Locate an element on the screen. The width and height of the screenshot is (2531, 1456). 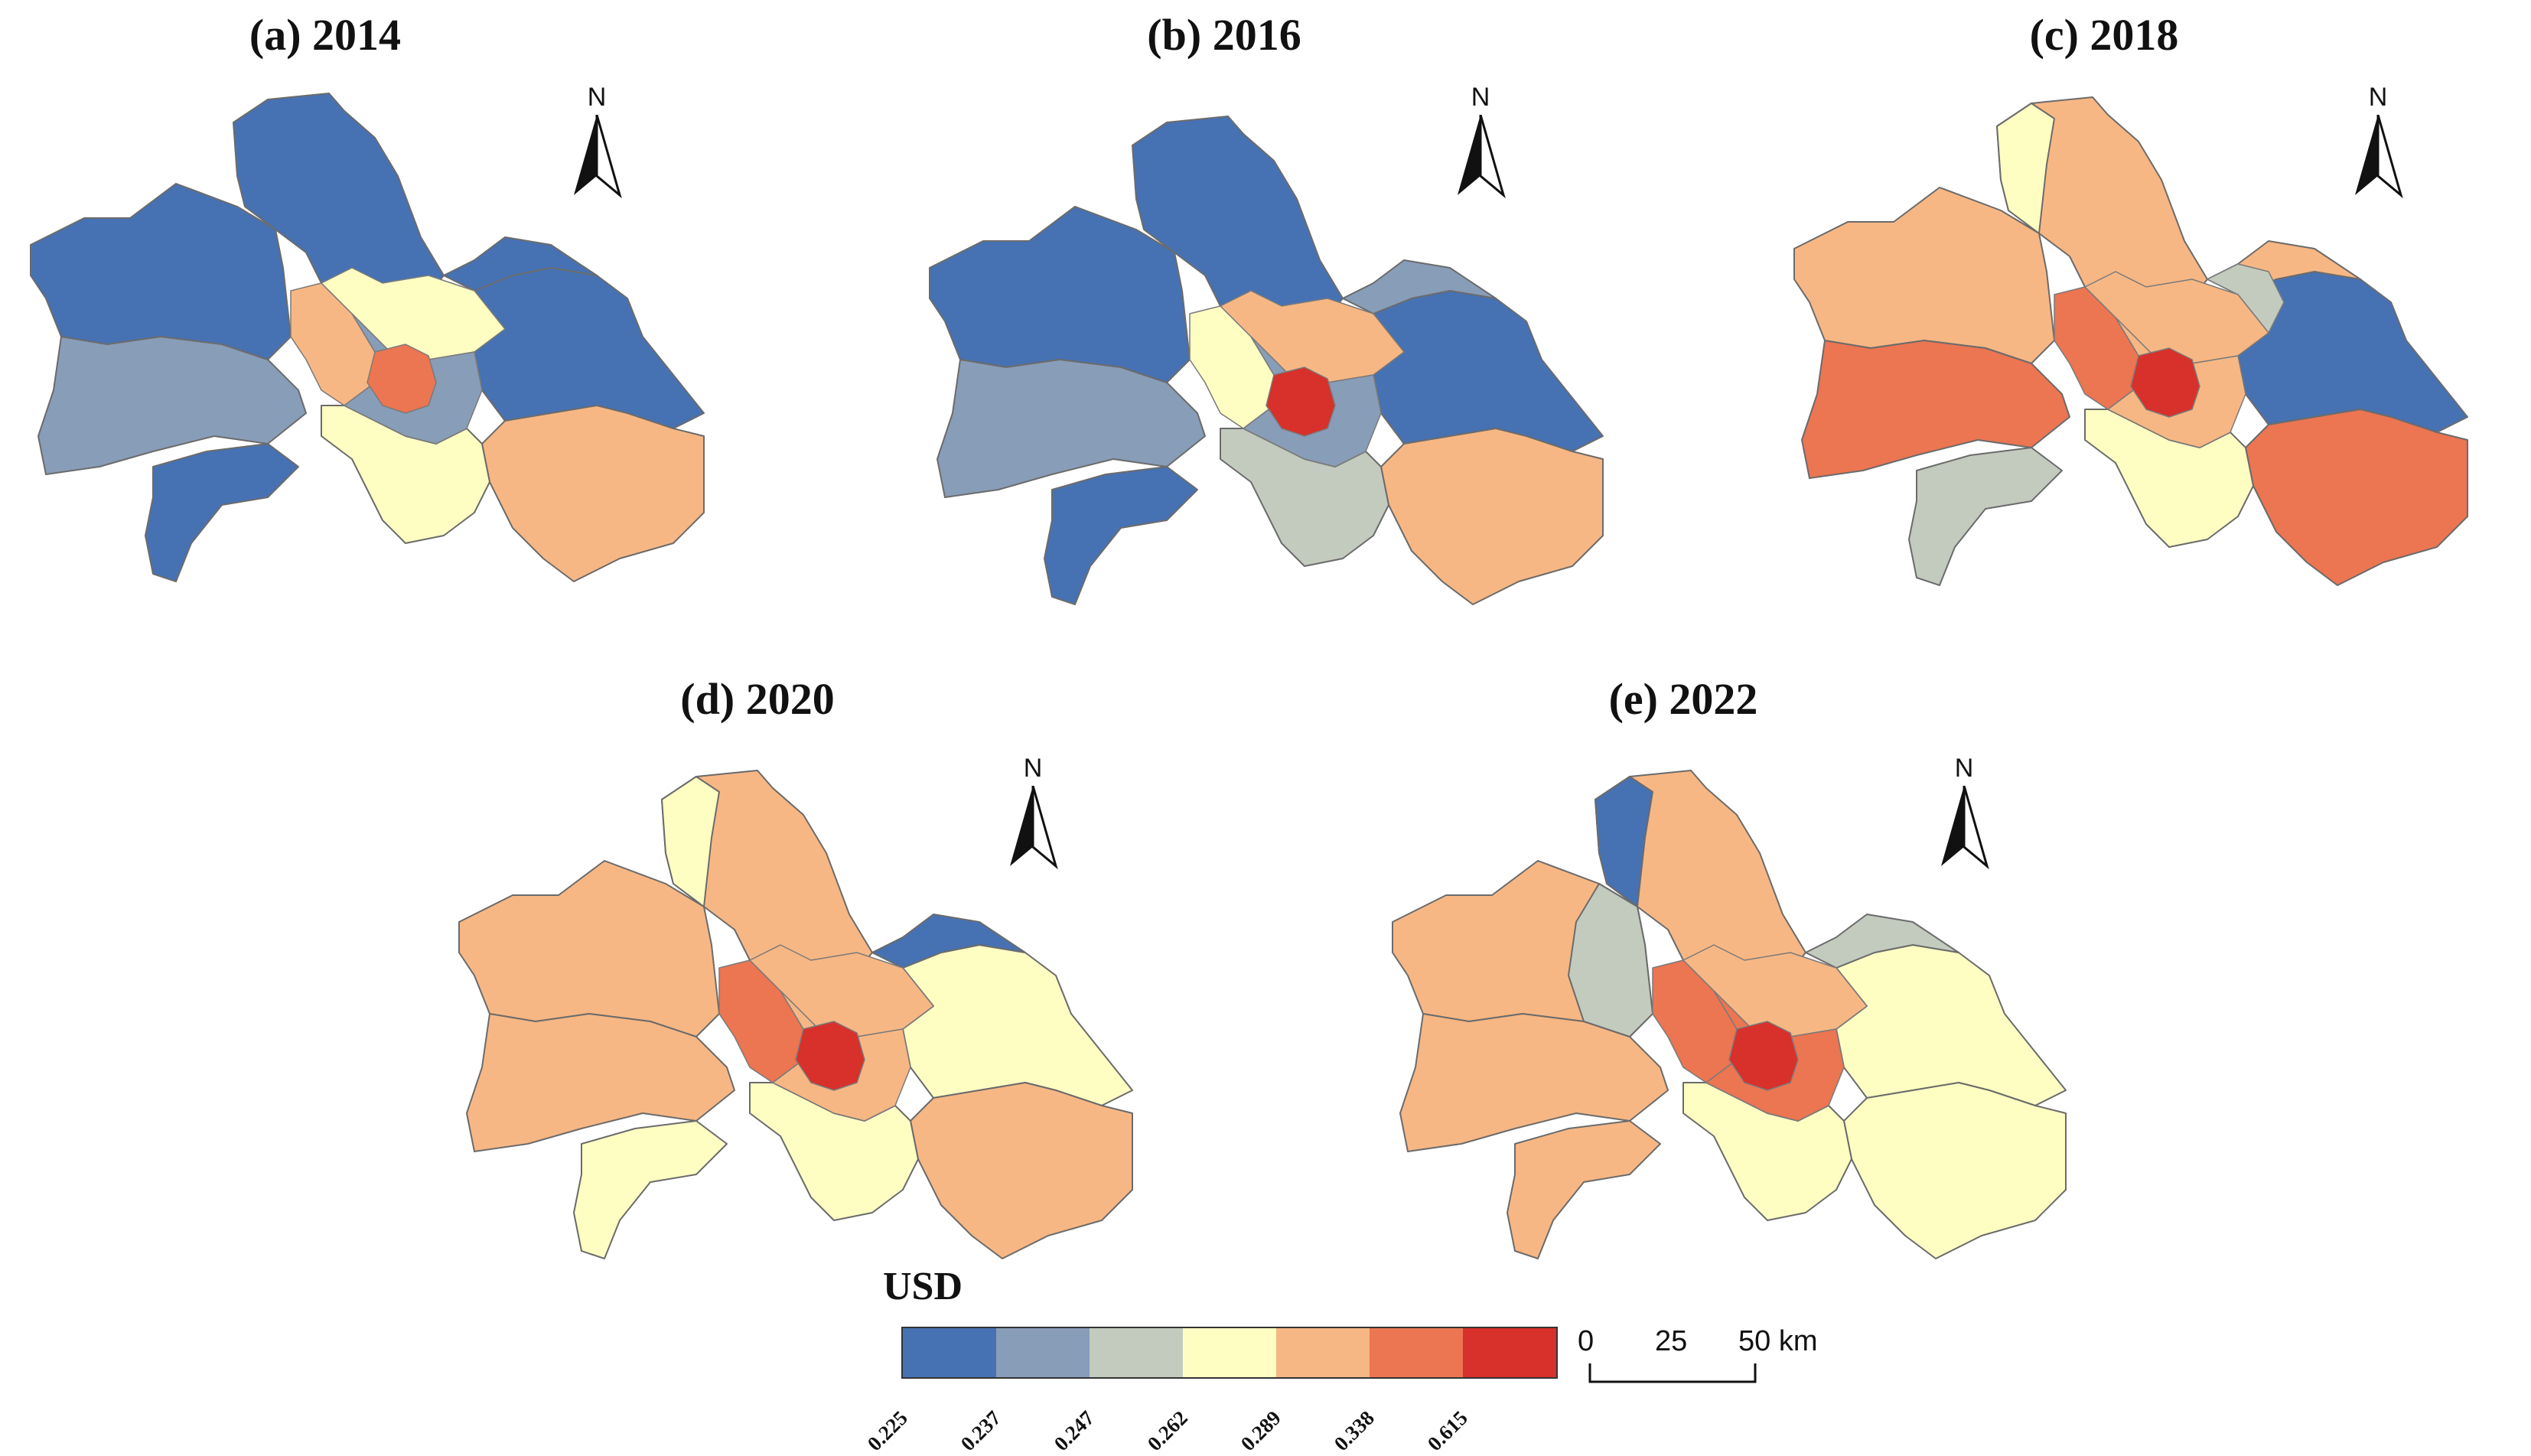
north-arrow-d: N is located at coordinates (1033, 812).